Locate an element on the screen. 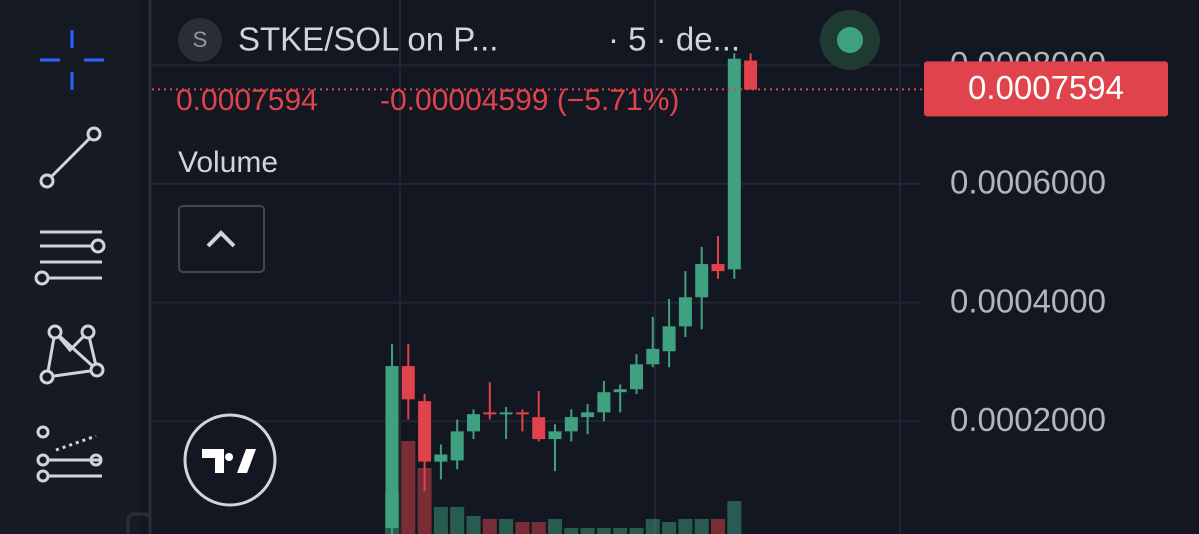 The image size is (1199, 534). last-price-box is located at coordinates (1046, 89).